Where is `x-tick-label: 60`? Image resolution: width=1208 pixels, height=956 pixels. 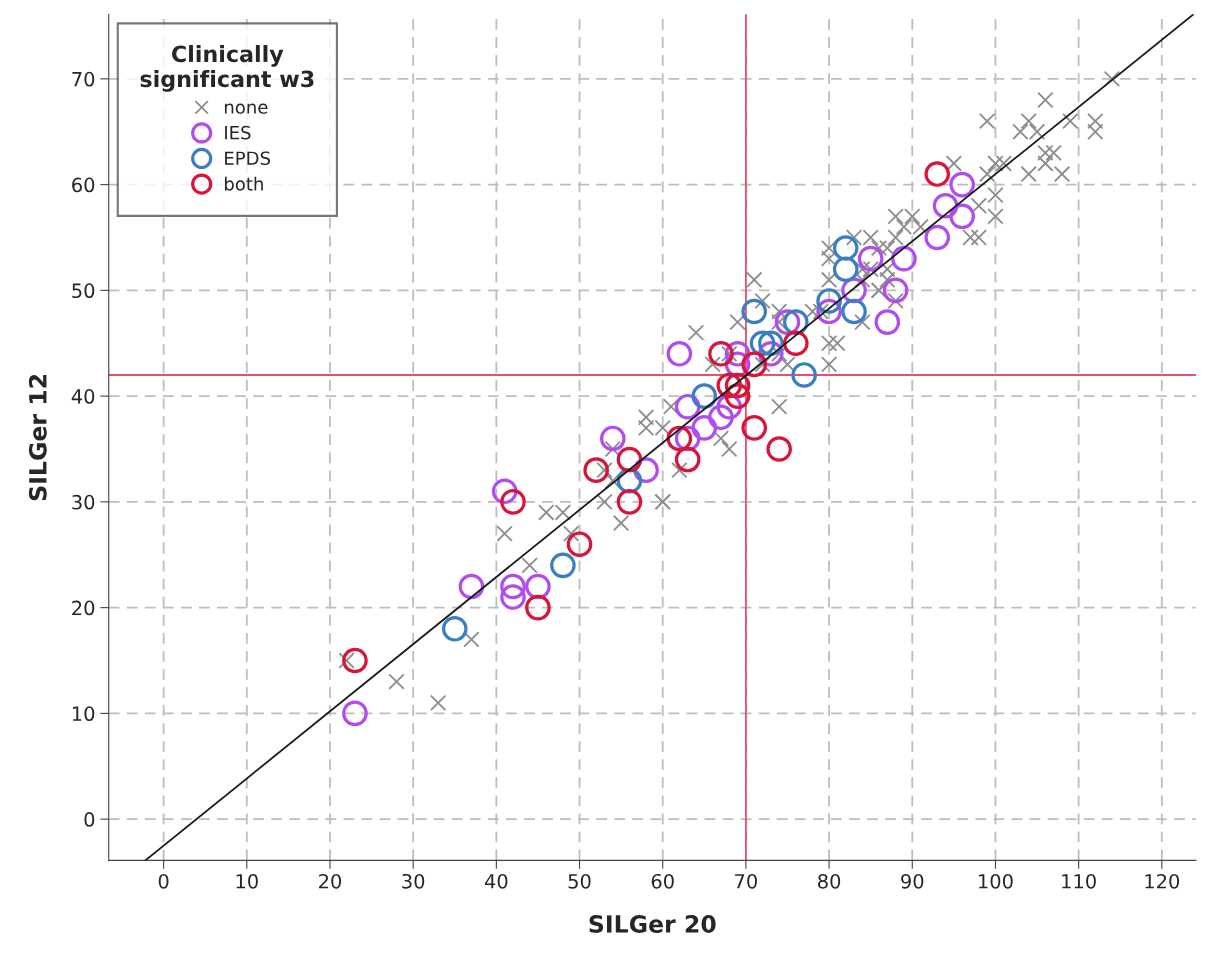 x-tick-label: 60 is located at coordinates (662, 881).